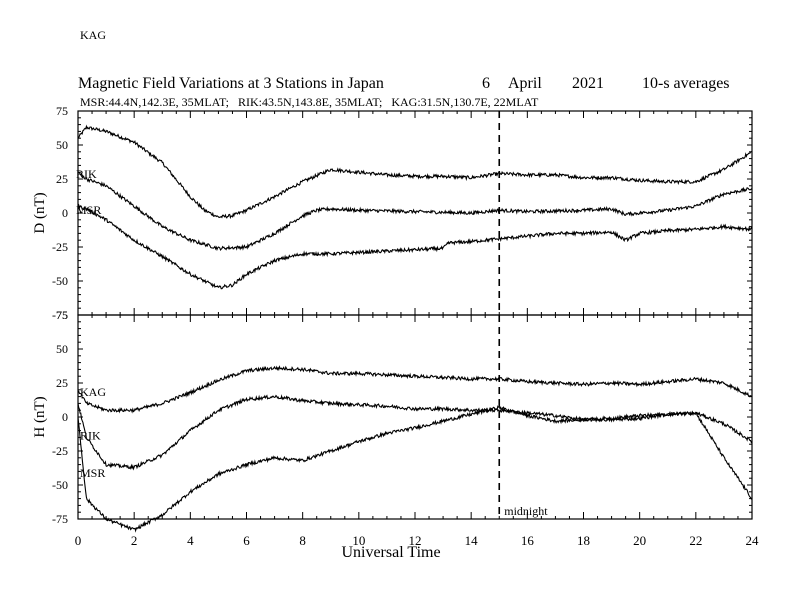  Describe the element at coordinates (93, 35) in the screenshot. I see `top-station-label: KAG` at that location.